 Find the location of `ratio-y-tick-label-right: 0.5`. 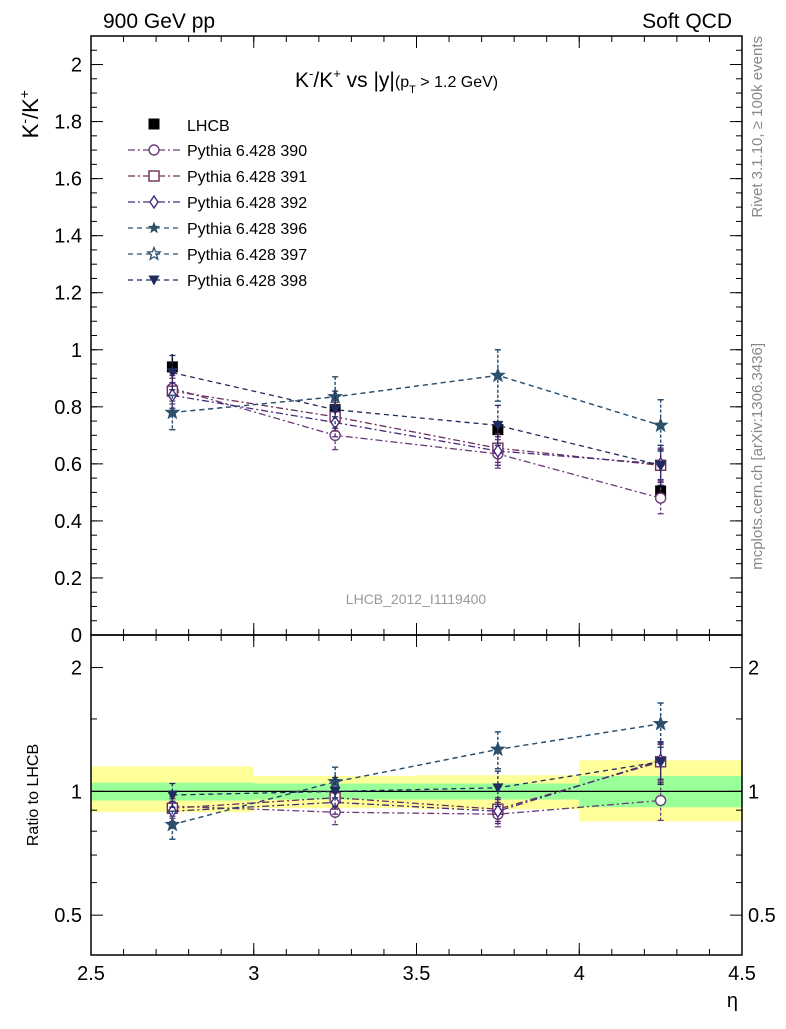

ratio-y-tick-label-right: 0.5 is located at coordinates (762, 916).